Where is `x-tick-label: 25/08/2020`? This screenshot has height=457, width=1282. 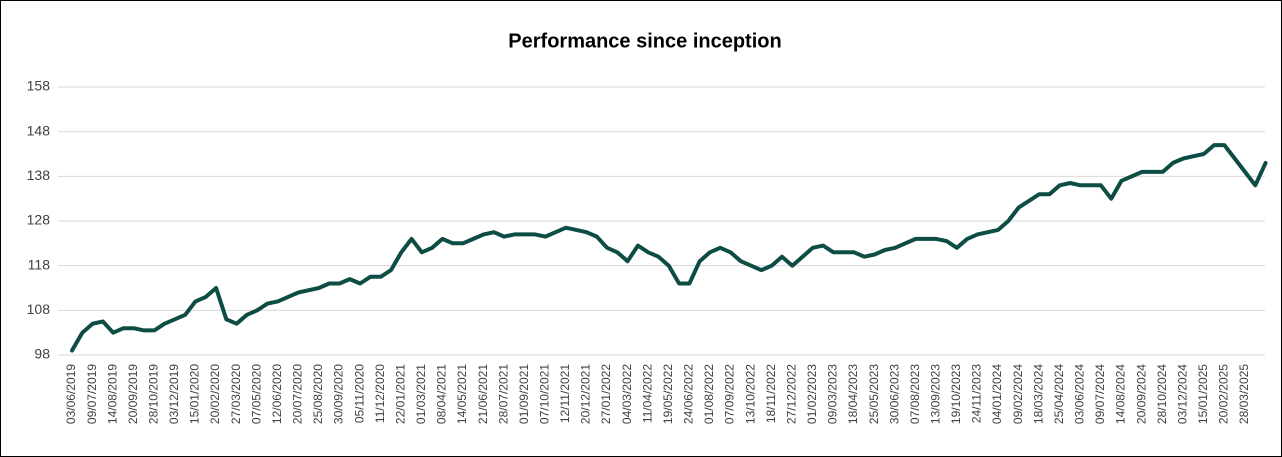
x-tick-label: 25/08/2020 is located at coordinates (318, 394).